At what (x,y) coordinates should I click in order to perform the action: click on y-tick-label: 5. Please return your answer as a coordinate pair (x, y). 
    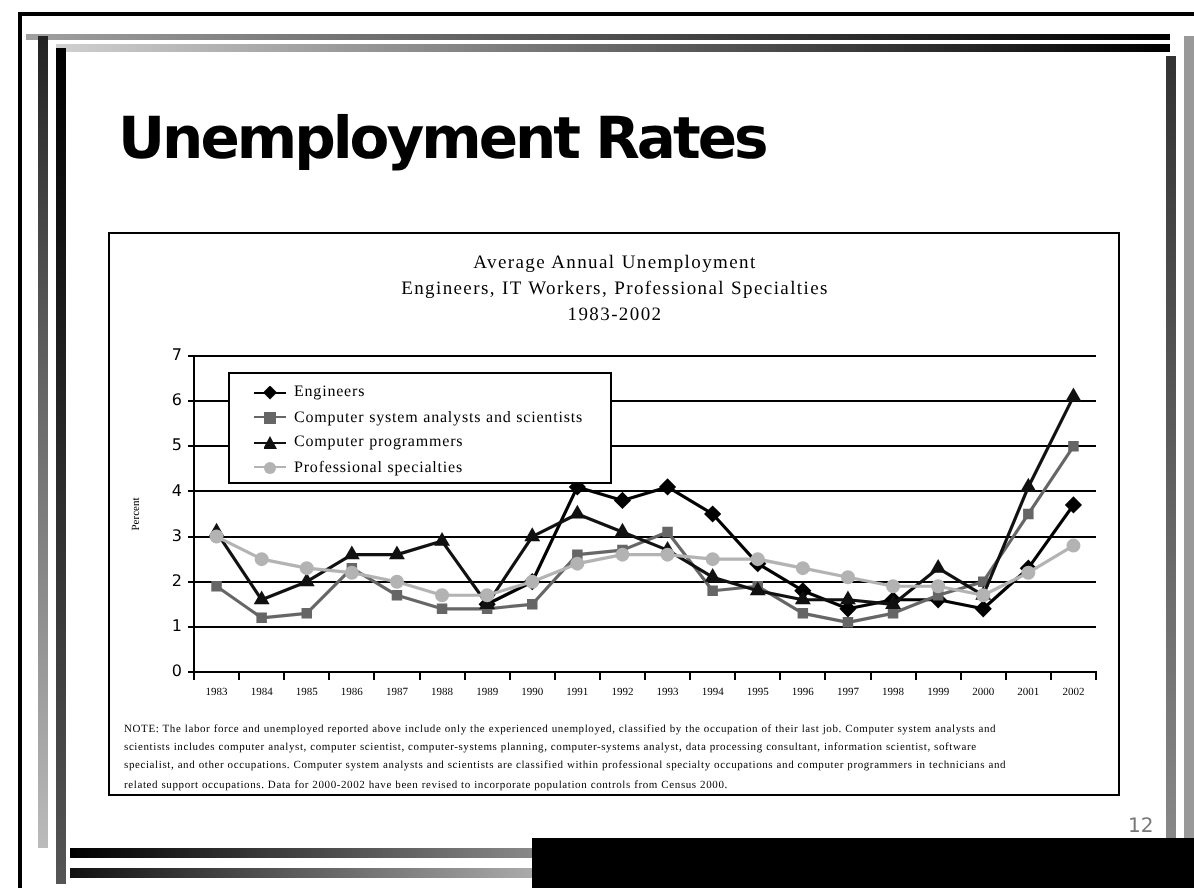
    Looking at the image, I should click on (176, 445).